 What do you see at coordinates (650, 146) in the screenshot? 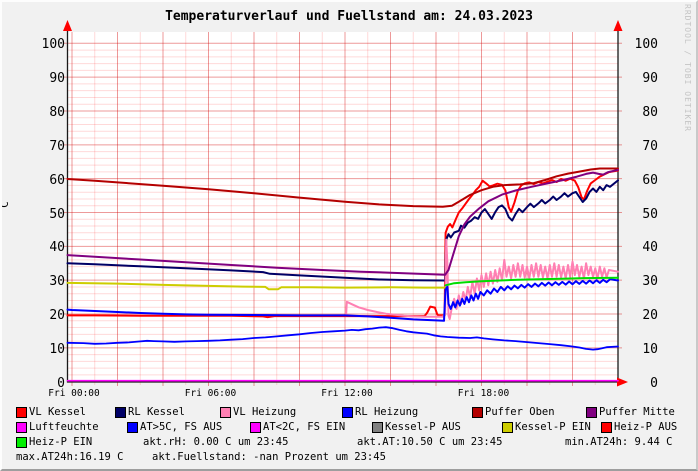
I see `y-tick-label-right: 70` at bounding box center [650, 146].